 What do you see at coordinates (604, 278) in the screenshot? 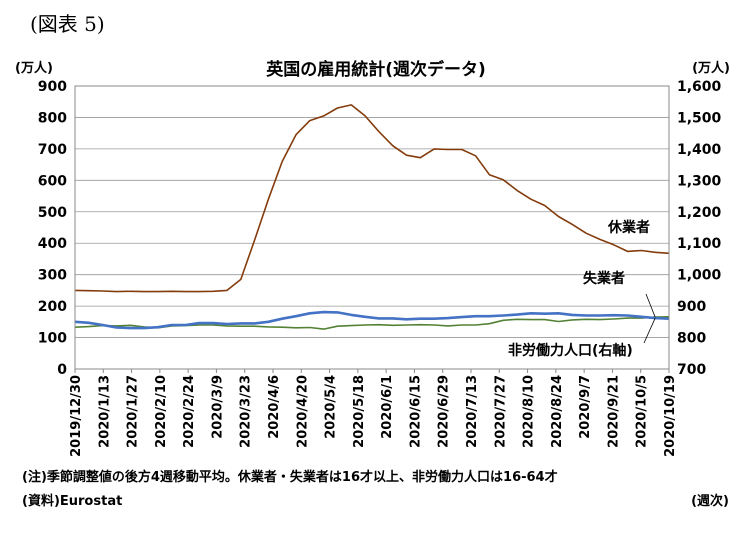
I see `annotation-label: 失業者` at bounding box center [604, 278].